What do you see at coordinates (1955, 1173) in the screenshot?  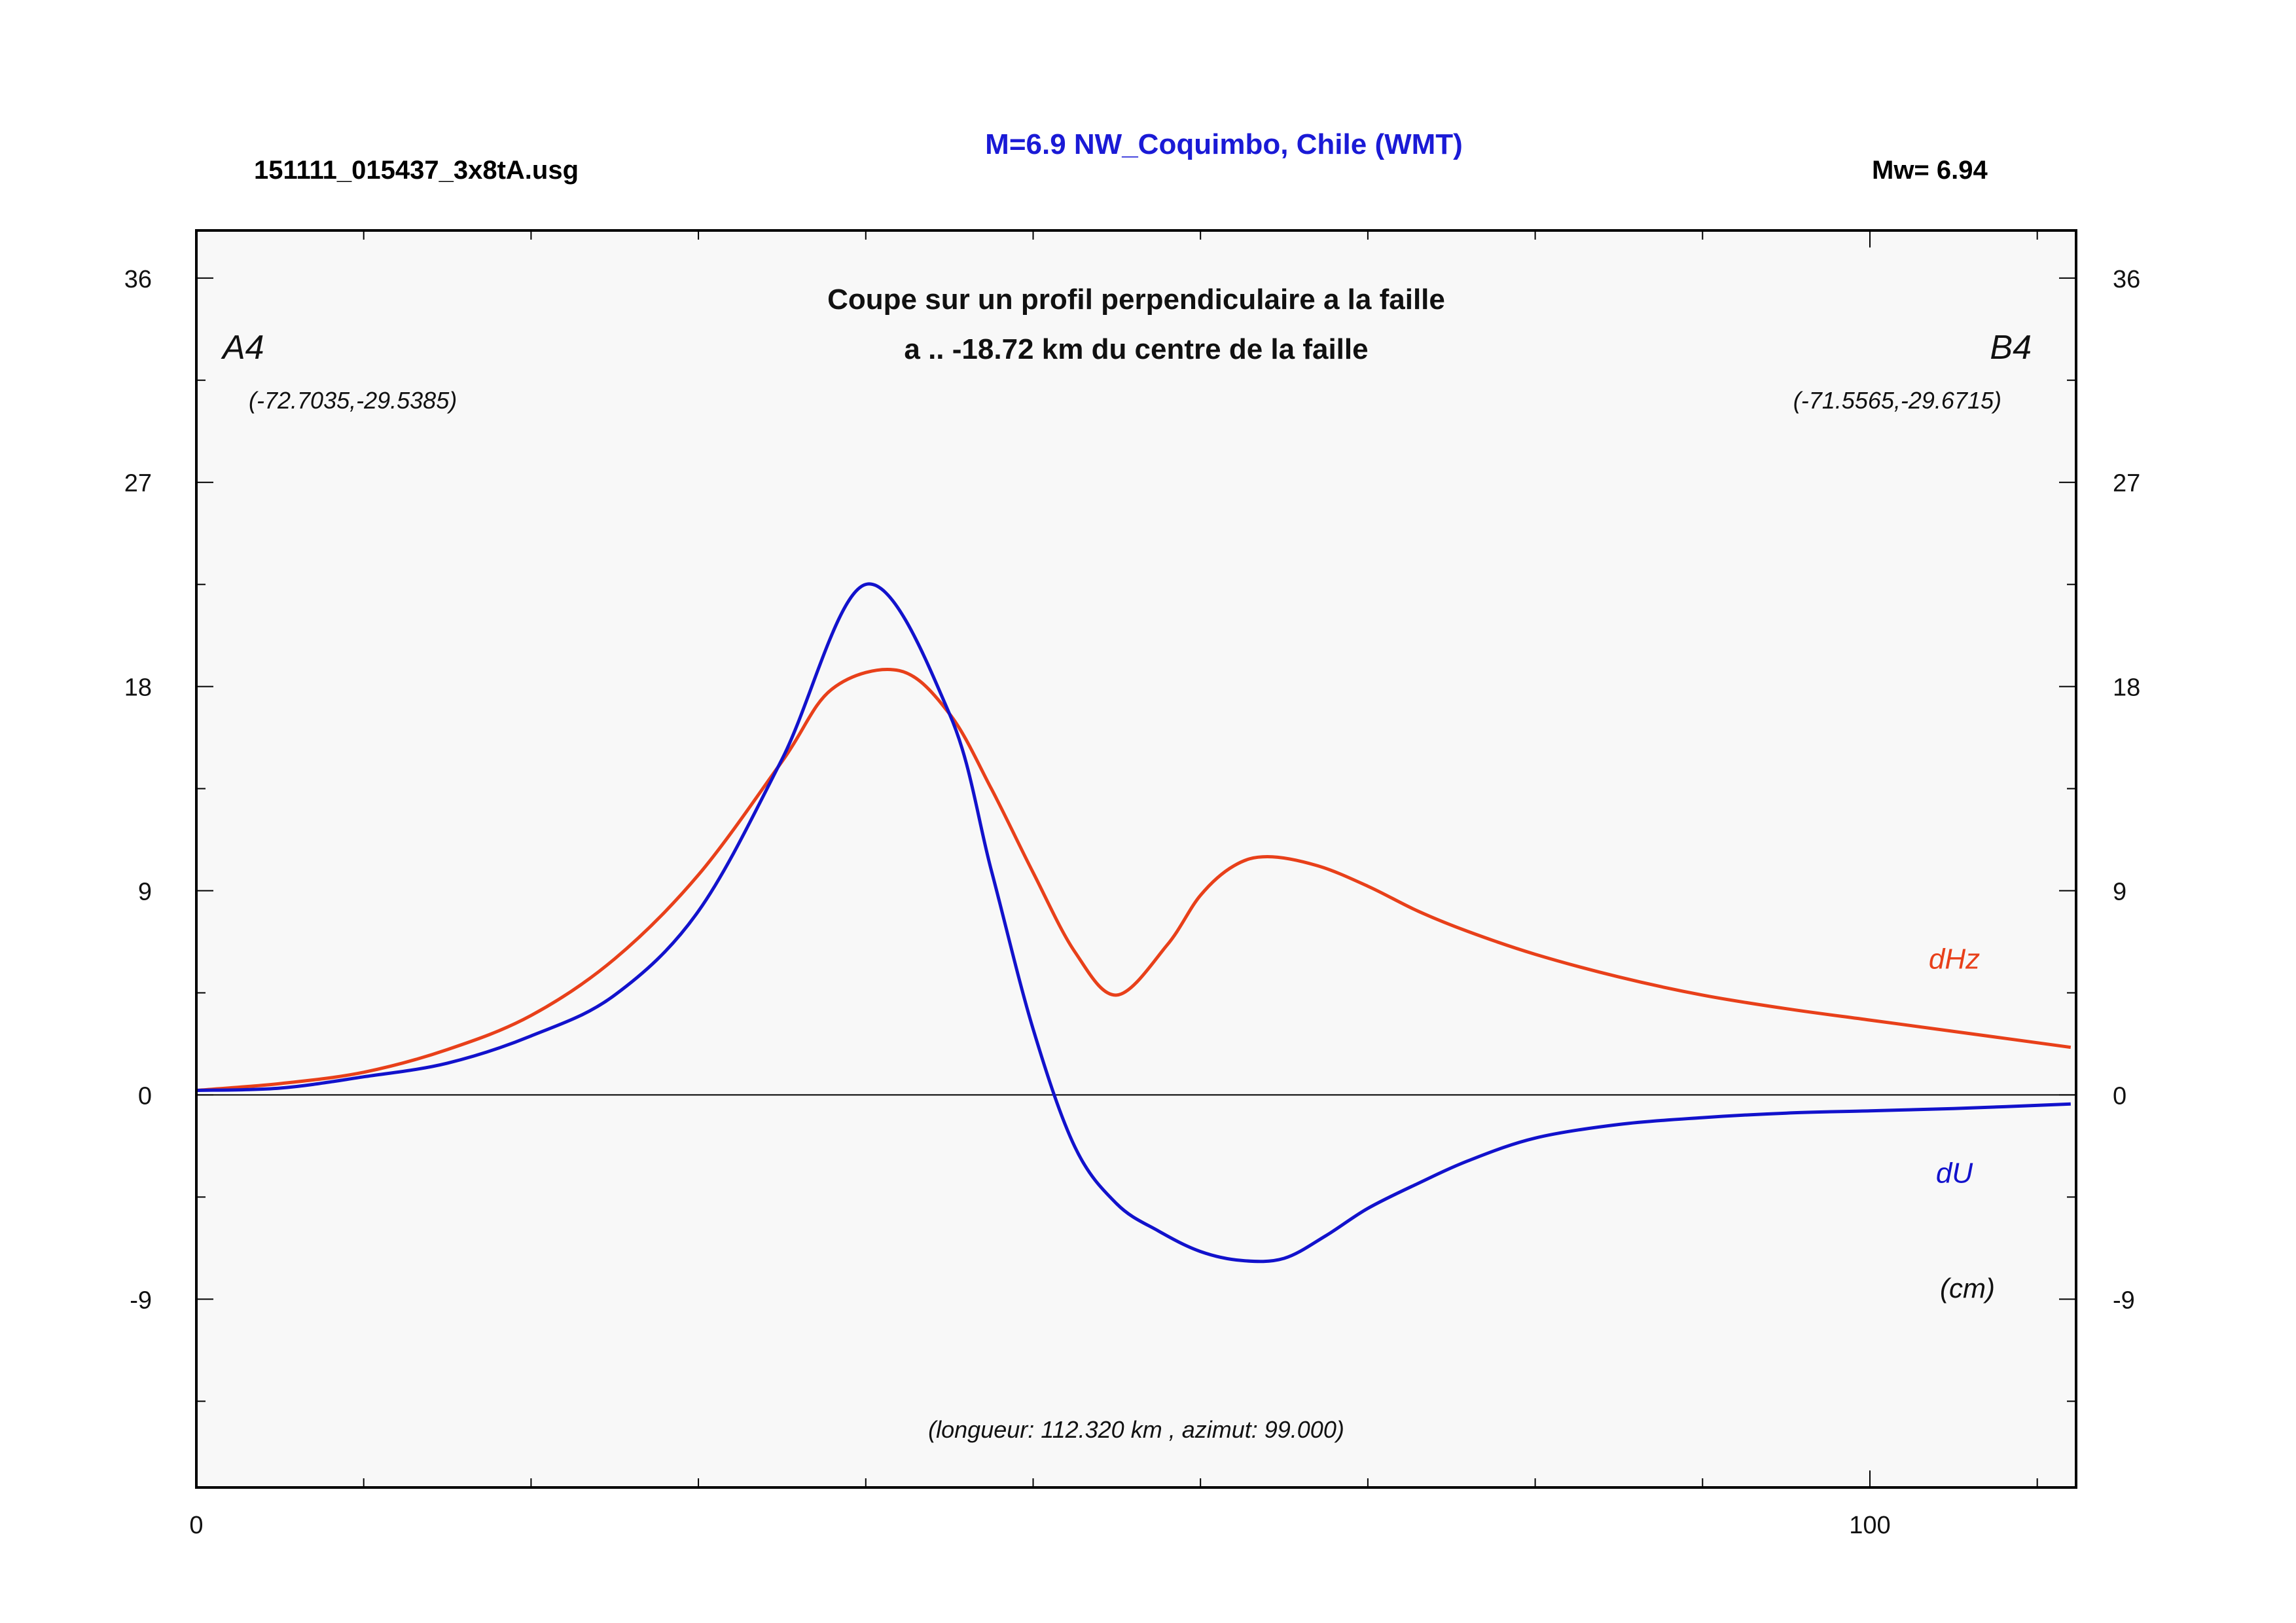 I see `series-label-du: dU` at bounding box center [1955, 1173].